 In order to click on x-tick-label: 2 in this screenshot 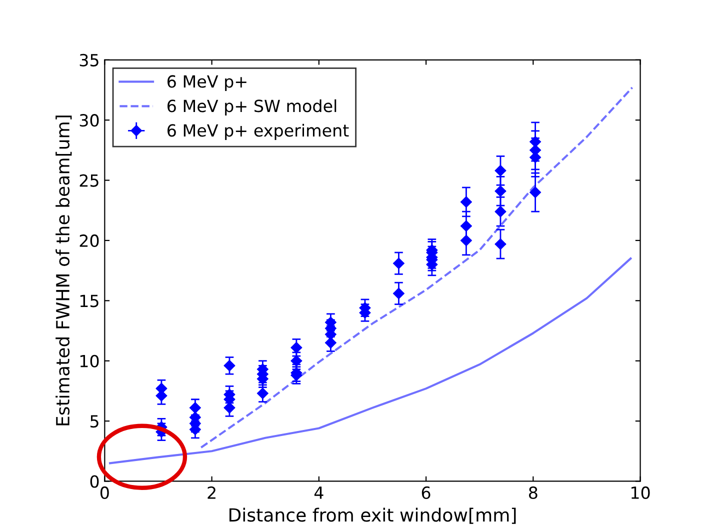, I will do `click(212, 492)`.